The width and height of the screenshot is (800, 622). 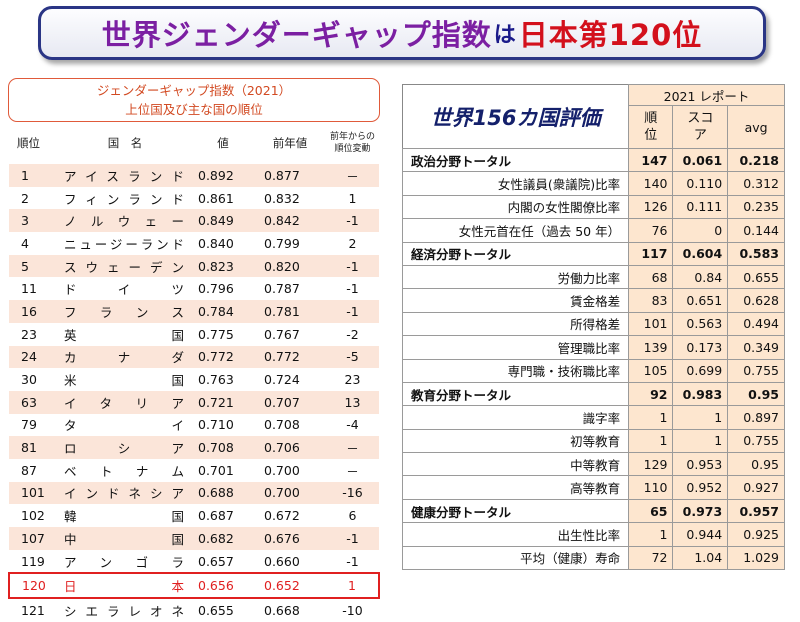 What do you see at coordinates (33, 221) in the screenshot?
I see `ranking-rank-cell: 3` at bounding box center [33, 221].